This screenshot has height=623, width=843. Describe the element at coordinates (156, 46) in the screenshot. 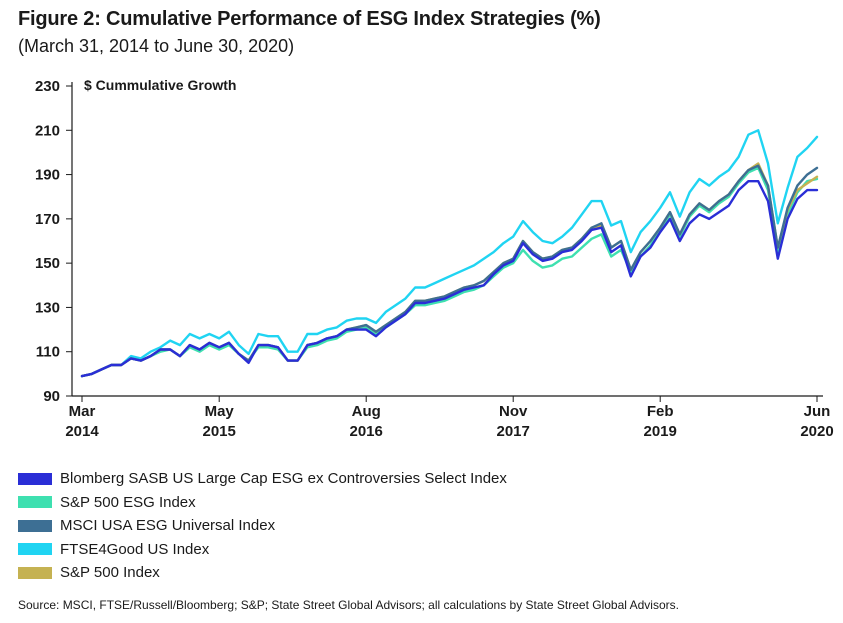

I see `chart-subtitle: (March 31, 2014 to June 30, 2020)` at that location.